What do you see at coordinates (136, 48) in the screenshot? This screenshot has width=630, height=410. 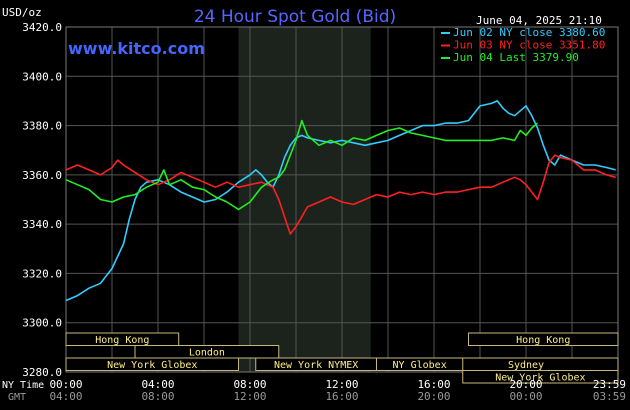 I see `website-label: www.kitco.com` at bounding box center [136, 48].